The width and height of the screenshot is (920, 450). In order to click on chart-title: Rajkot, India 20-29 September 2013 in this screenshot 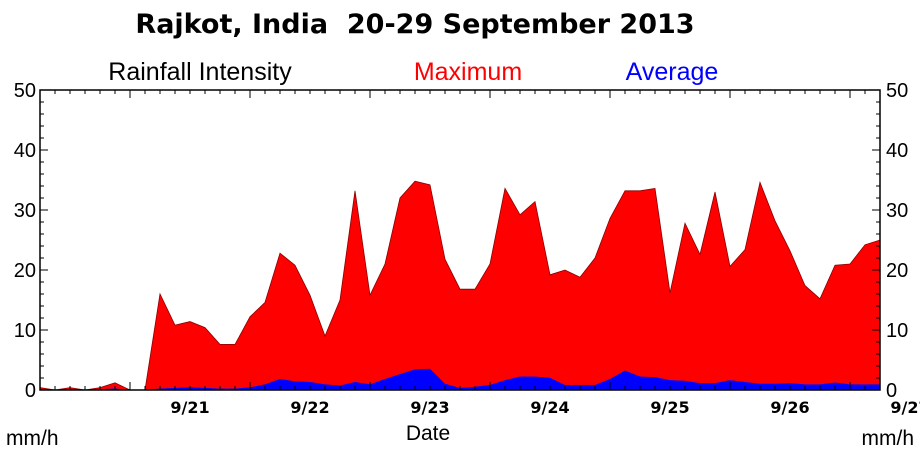, I will do `click(414, 24)`.